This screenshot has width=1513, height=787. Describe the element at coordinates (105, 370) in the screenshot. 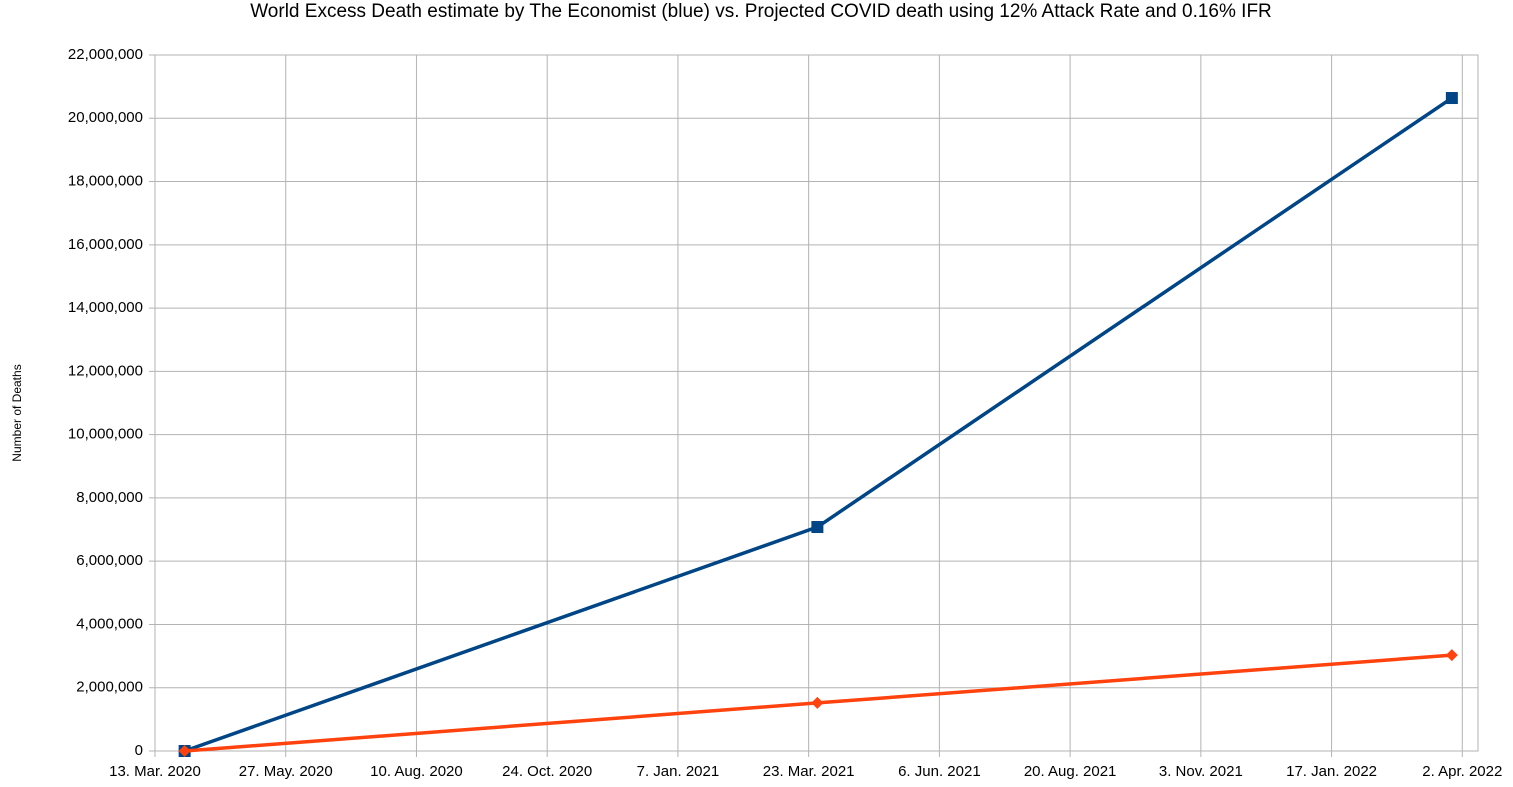

I see `y-tick-label: 12,000,000` at that location.